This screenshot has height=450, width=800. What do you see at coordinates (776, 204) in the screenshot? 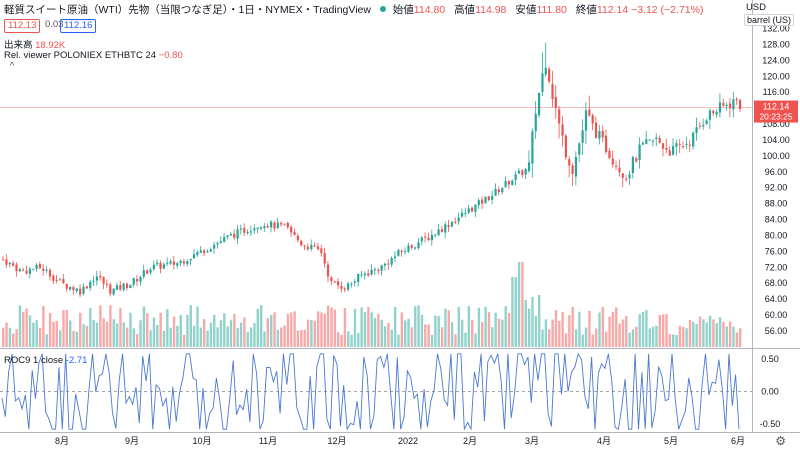
I see `price-tick-label: 88.00` at bounding box center [776, 204].